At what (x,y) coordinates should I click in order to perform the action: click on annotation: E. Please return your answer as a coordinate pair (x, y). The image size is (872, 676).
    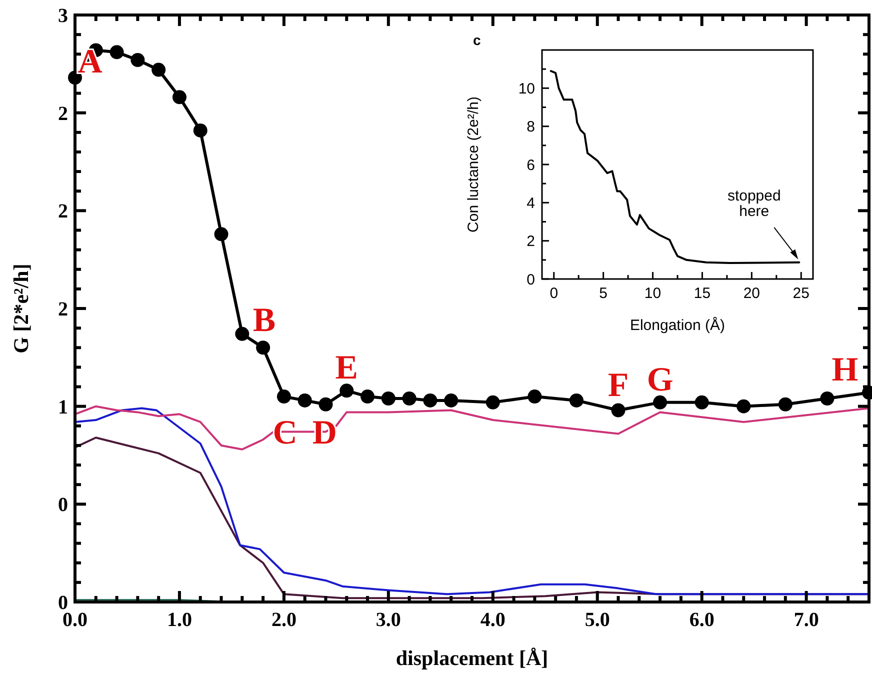
    Looking at the image, I should click on (346, 368).